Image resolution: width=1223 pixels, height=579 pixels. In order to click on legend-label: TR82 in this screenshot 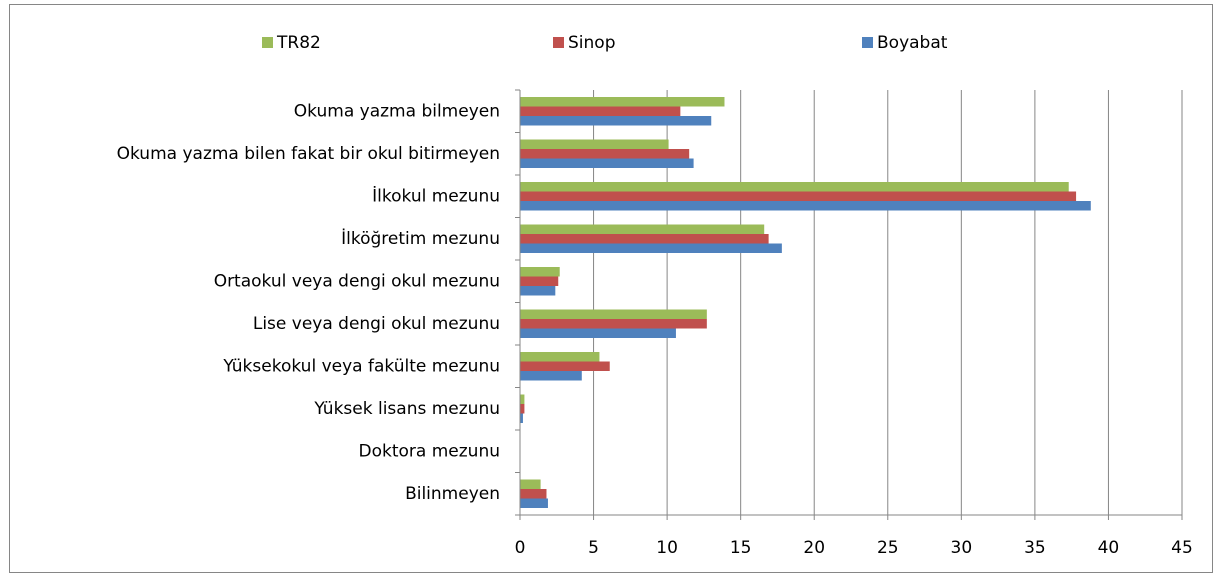, I will do `click(298, 43)`.